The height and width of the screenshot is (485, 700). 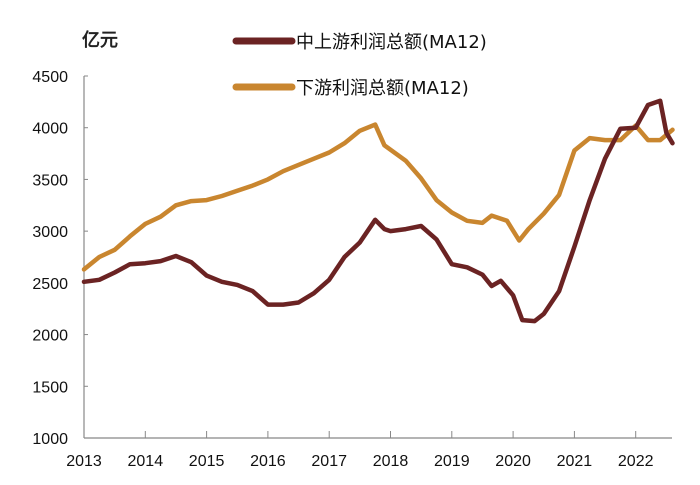 I want to click on y-tick-label: 4500, so click(x=50, y=77).